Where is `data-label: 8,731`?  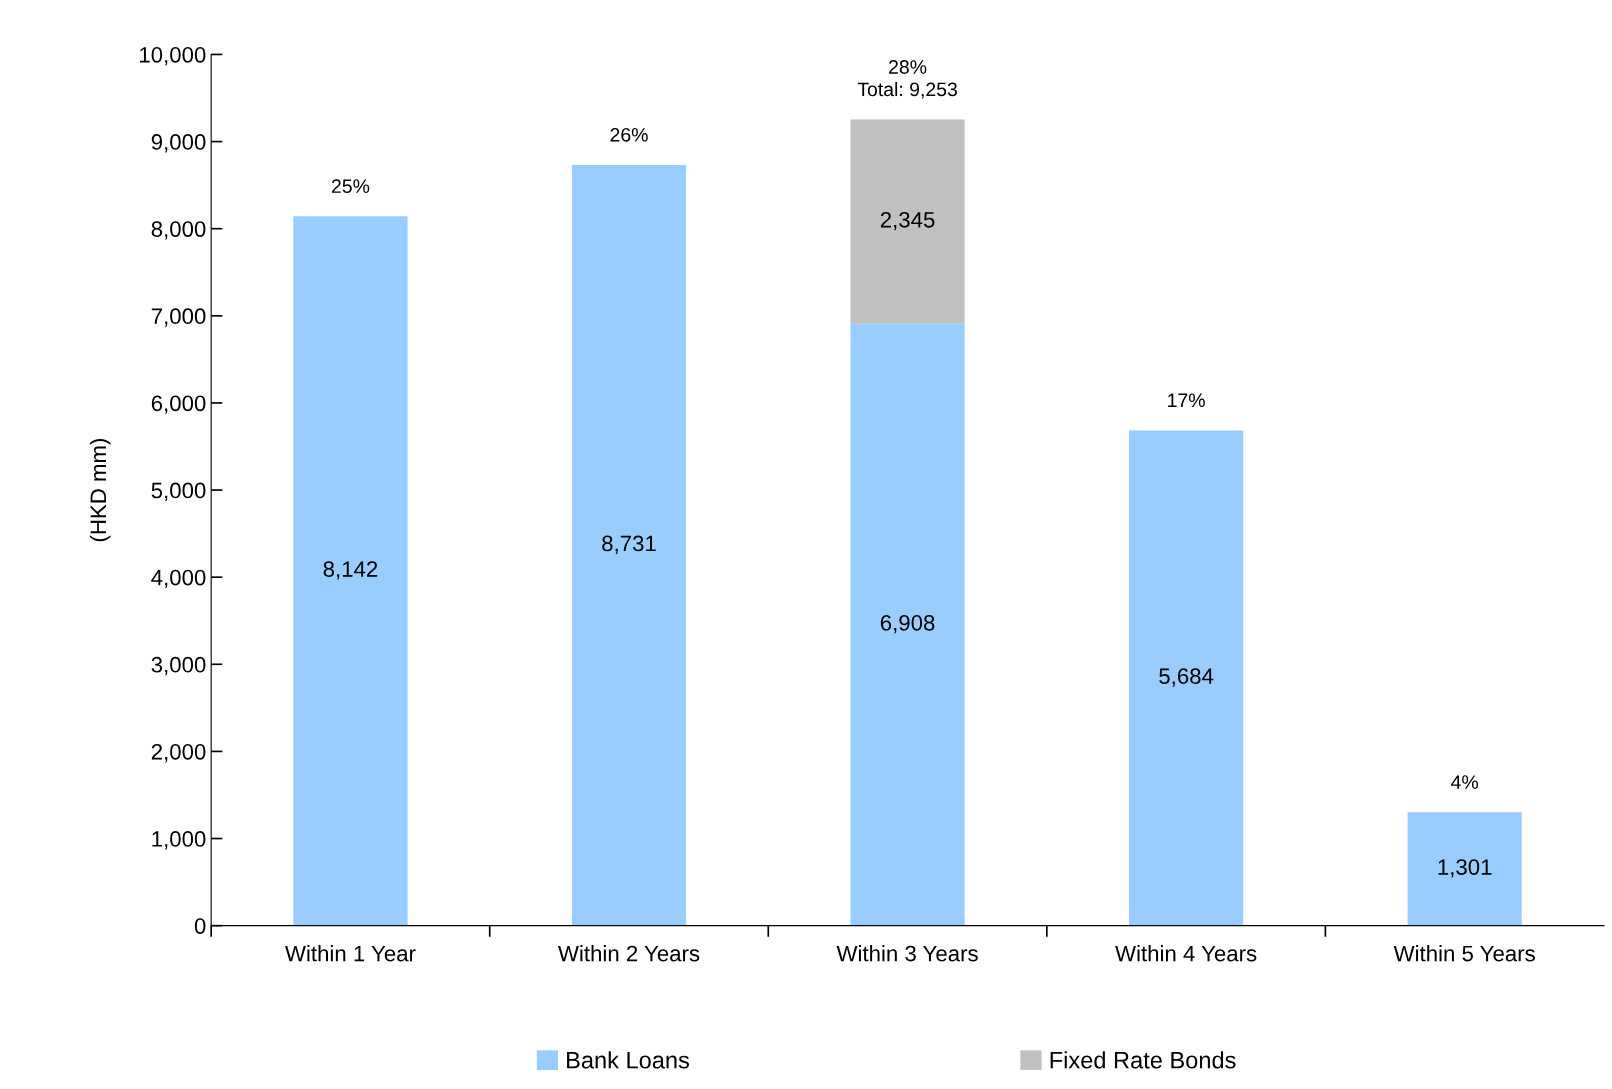
data-label: 8,731 is located at coordinates (629, 544).